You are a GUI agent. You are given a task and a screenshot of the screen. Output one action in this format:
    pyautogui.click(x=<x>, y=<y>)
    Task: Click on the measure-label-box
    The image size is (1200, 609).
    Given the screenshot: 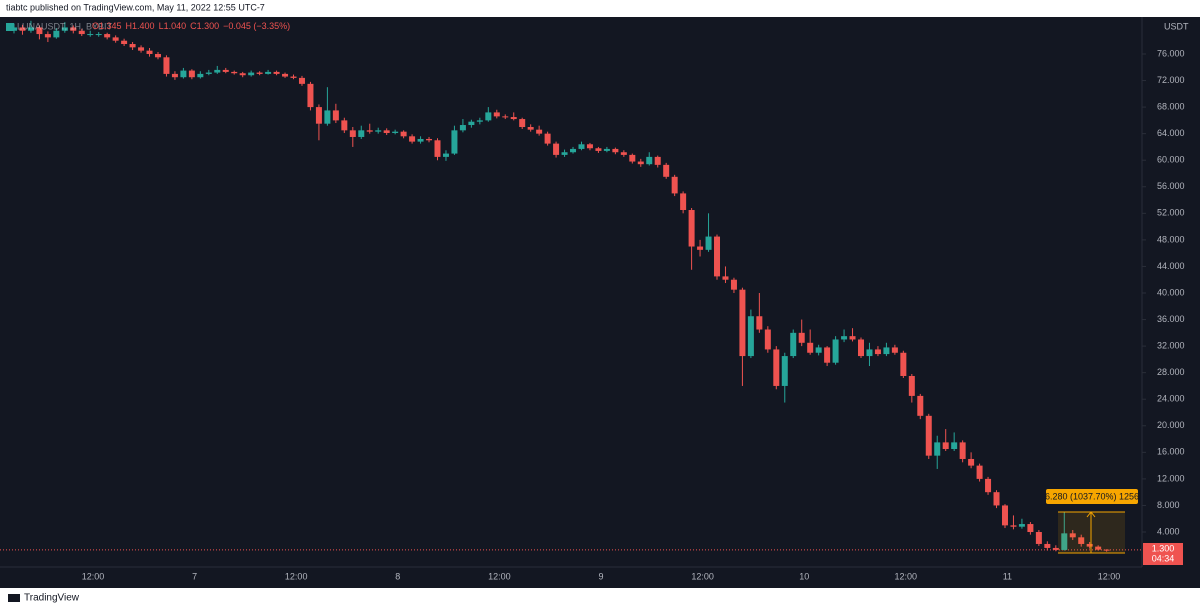 What is the action you would take?
    pyautogui.click(x=1092, y=496)
    